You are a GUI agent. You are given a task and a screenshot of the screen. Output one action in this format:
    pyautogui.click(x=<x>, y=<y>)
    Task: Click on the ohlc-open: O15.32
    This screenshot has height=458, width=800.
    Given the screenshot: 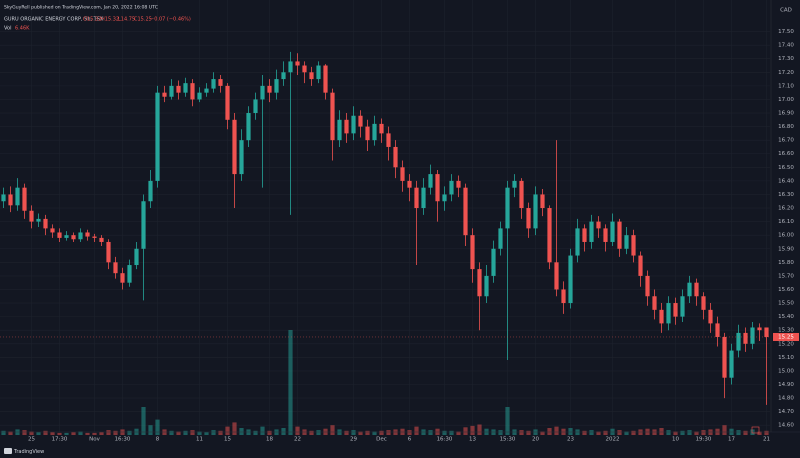 What is the action you would take?
    pyautogui.click(x=92, y=20)
    